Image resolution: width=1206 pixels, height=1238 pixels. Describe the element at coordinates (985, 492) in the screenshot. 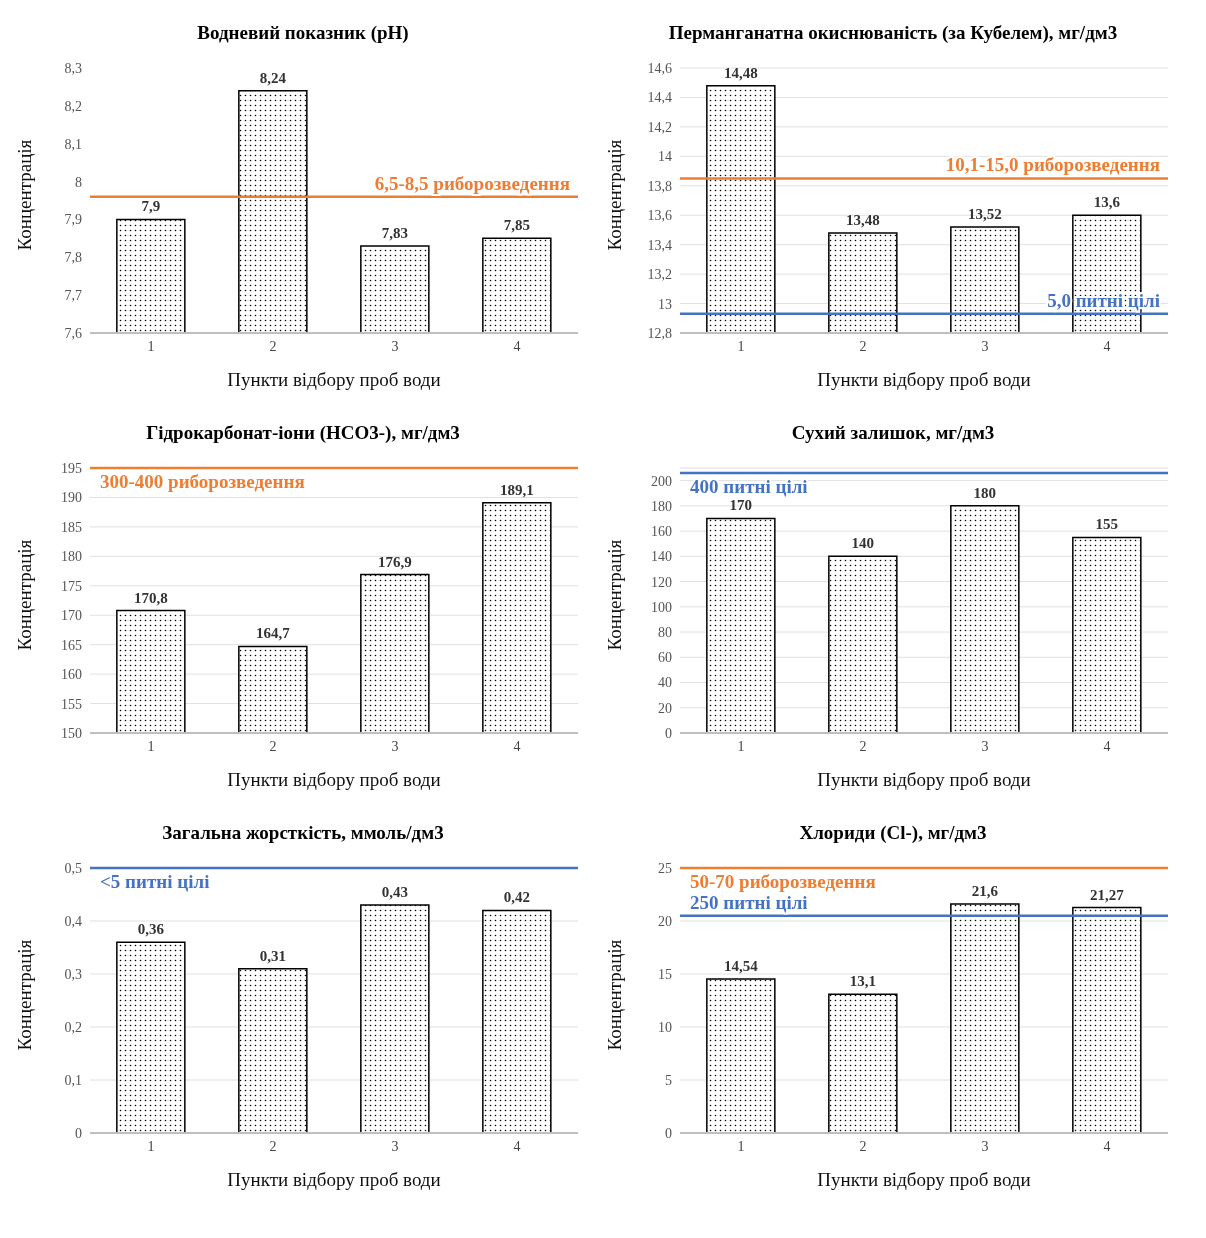

I see `data-label: 180` at that location.